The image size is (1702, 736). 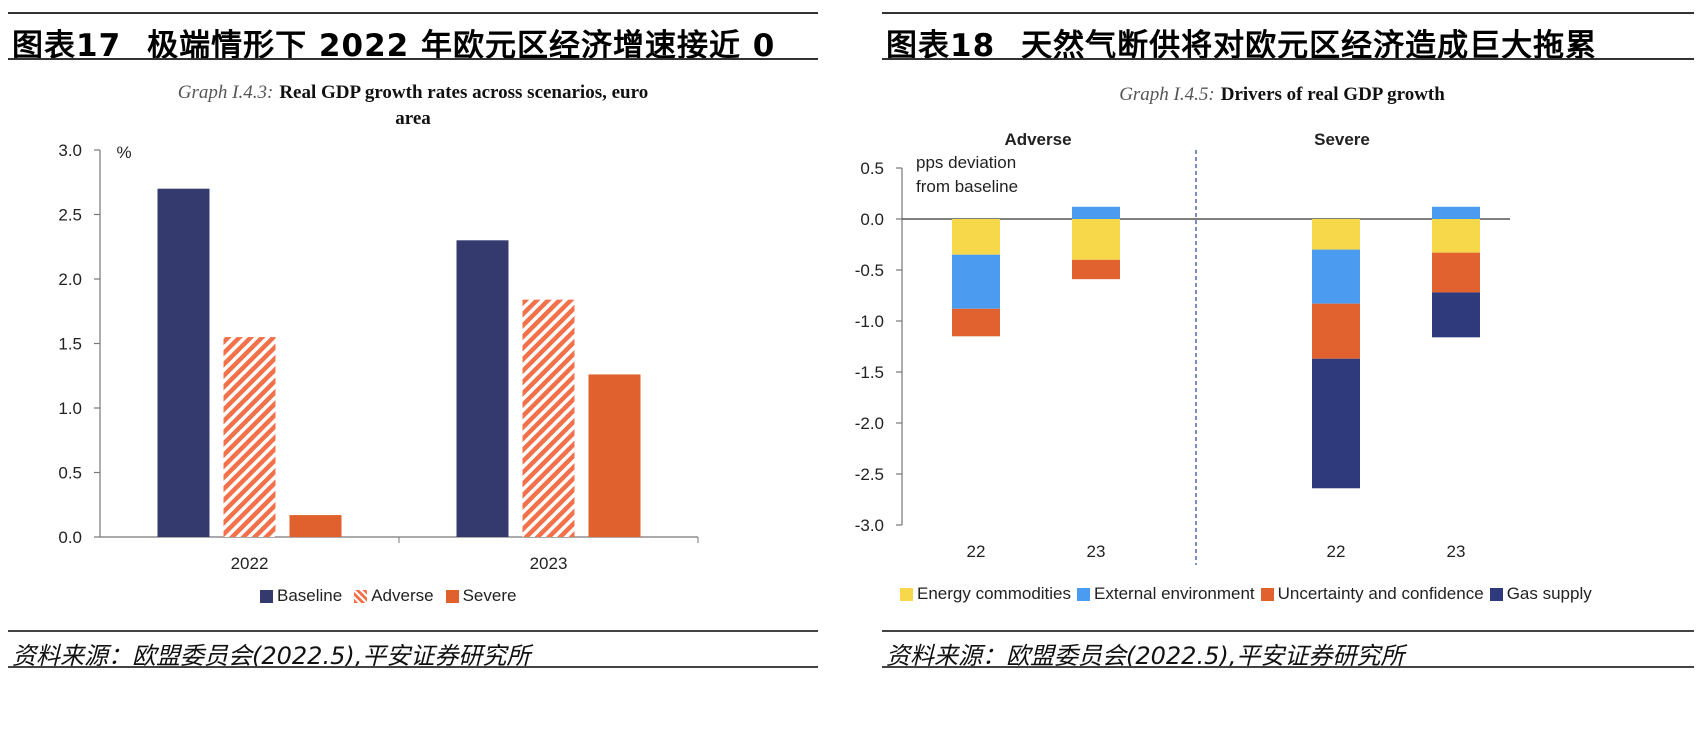 What do you see at coordinates (869, 525) in the screenshot?
I see `y-tick-label: -3.0` at bounding box center [869, 525].